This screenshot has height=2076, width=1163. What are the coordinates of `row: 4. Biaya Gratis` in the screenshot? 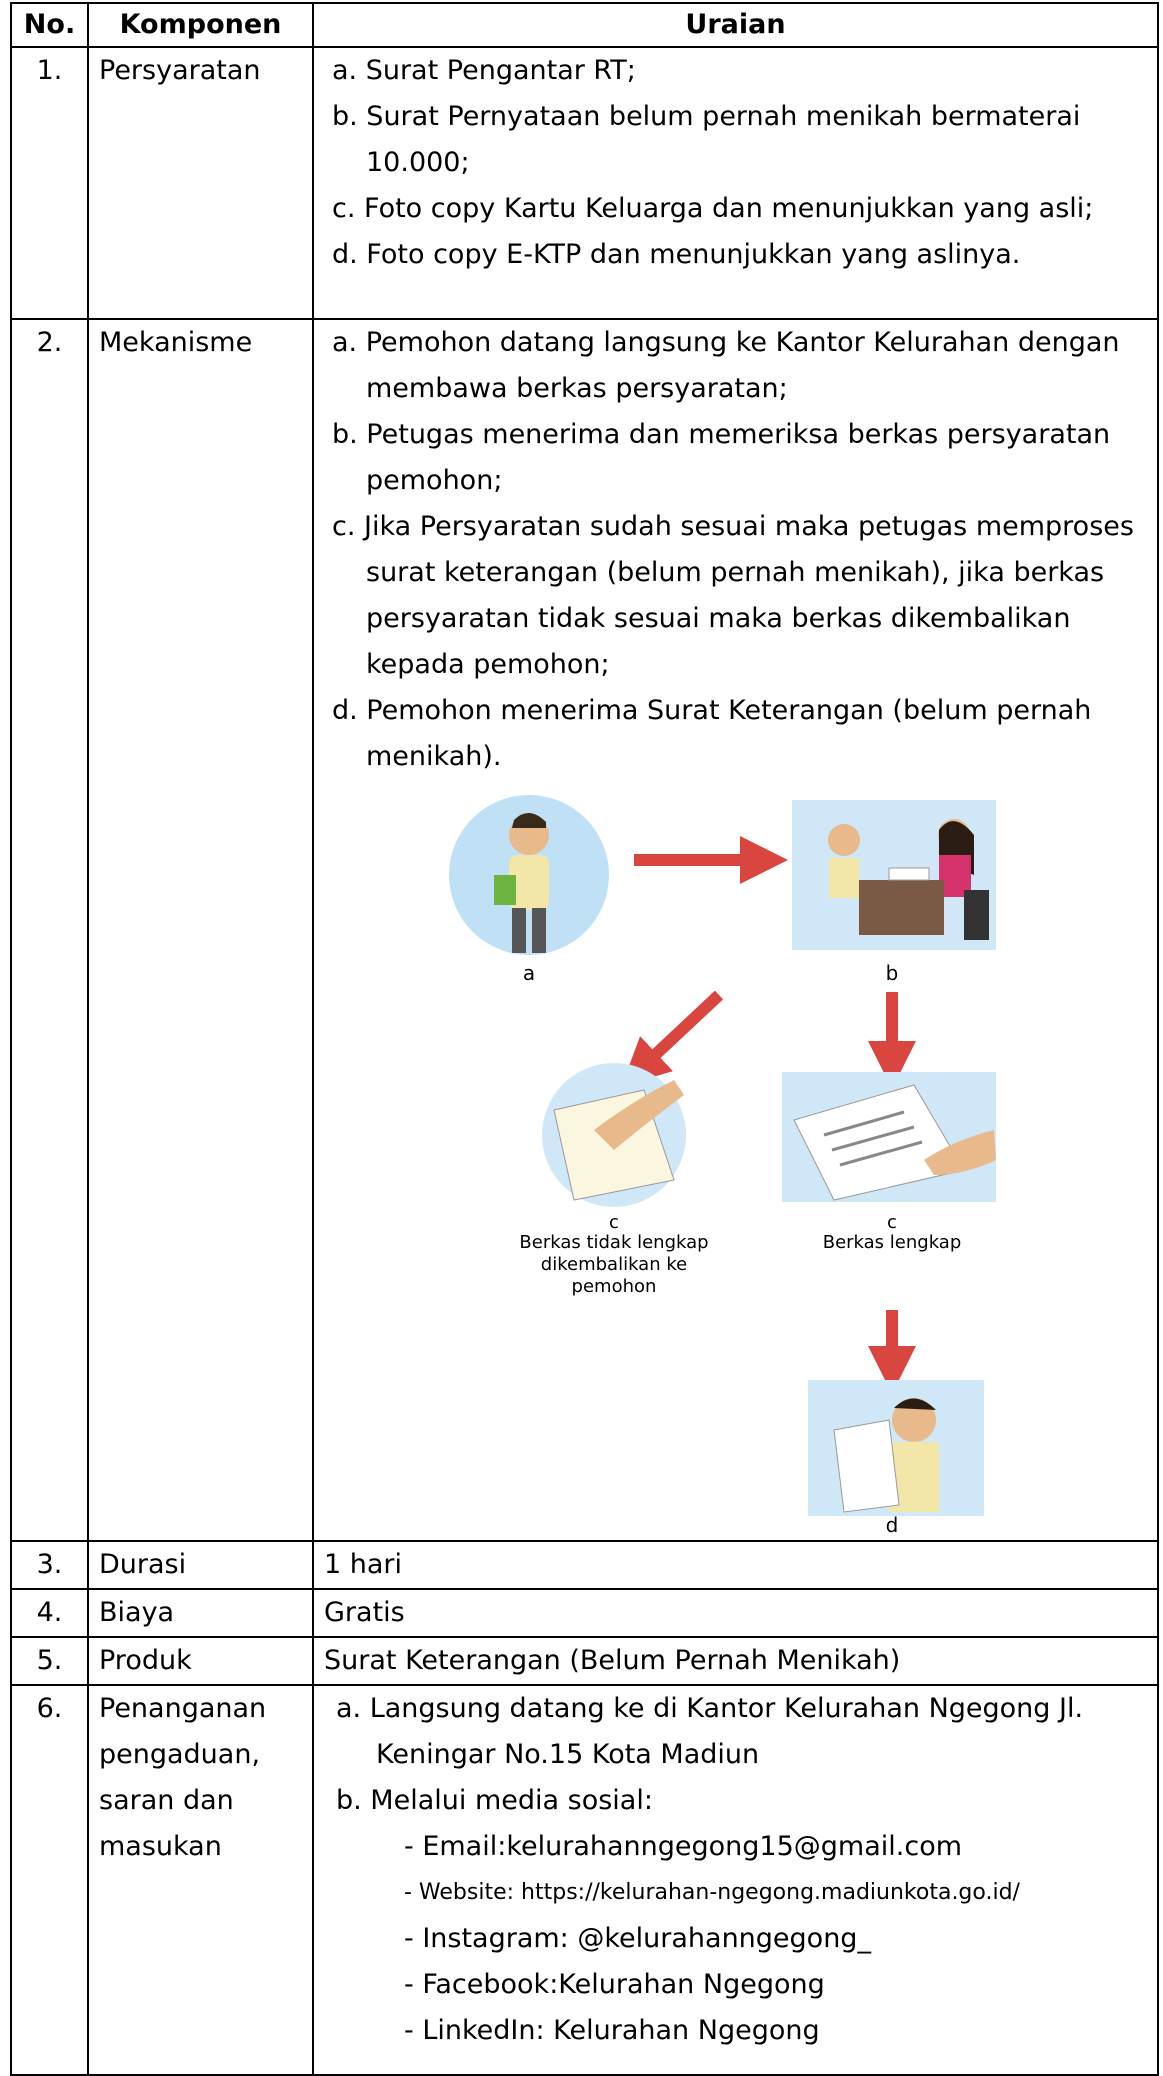 It's located at (584, 1613).